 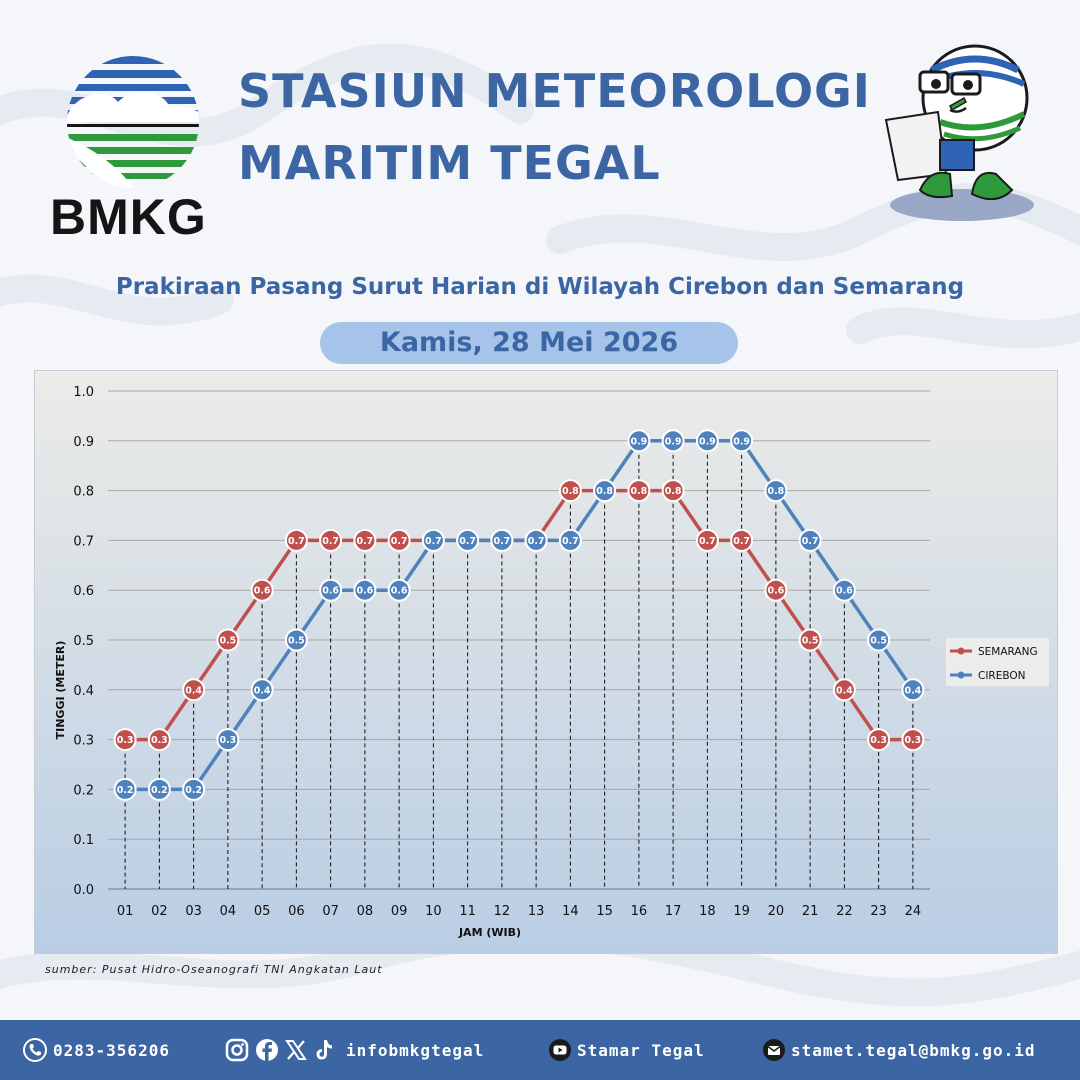 I want to click on page-title-line2: MARITIM TEGAL, so click(x=449, y=163).